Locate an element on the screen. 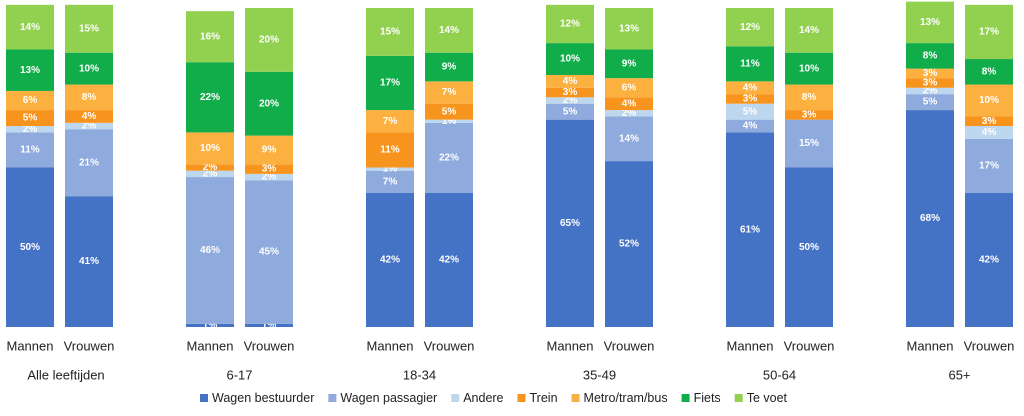 This screenshot has width=1024, height=416. value-label: 46% is located at coordinates (210, 250).